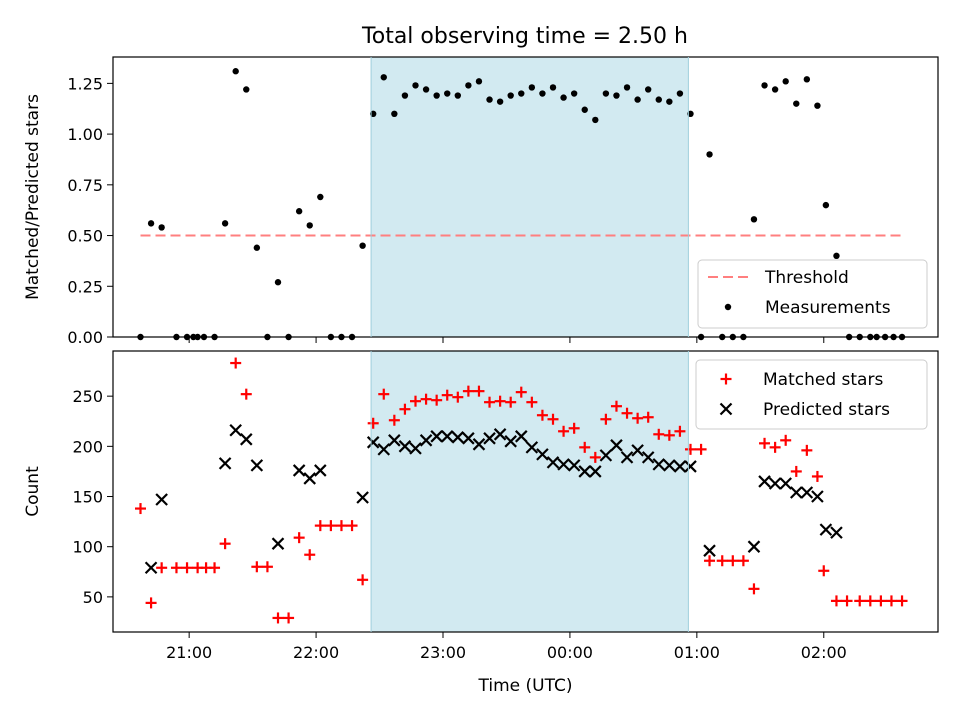  Describe the element at coordinates (697, 652) in the screenshot. I see `x-tick-label: 01:00` at that location.